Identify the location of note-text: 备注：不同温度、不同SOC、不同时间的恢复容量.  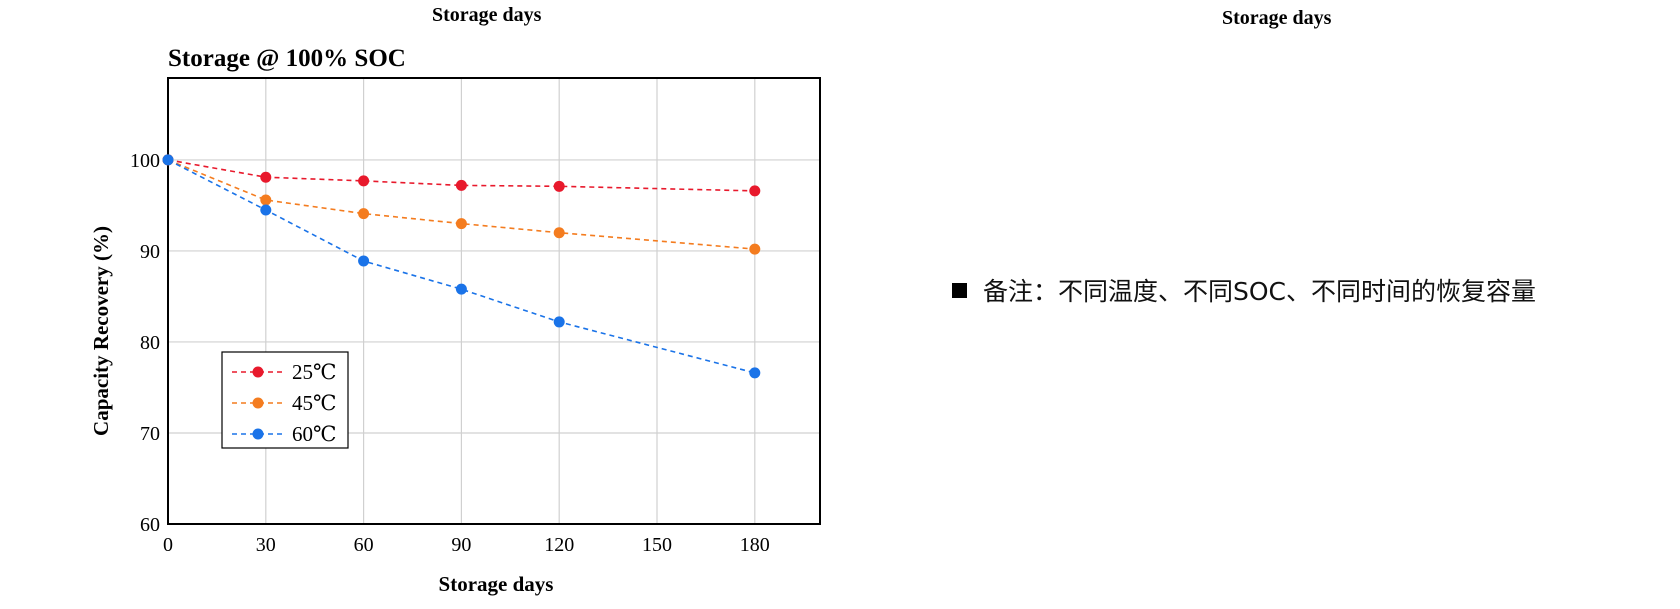
(1260, 291).